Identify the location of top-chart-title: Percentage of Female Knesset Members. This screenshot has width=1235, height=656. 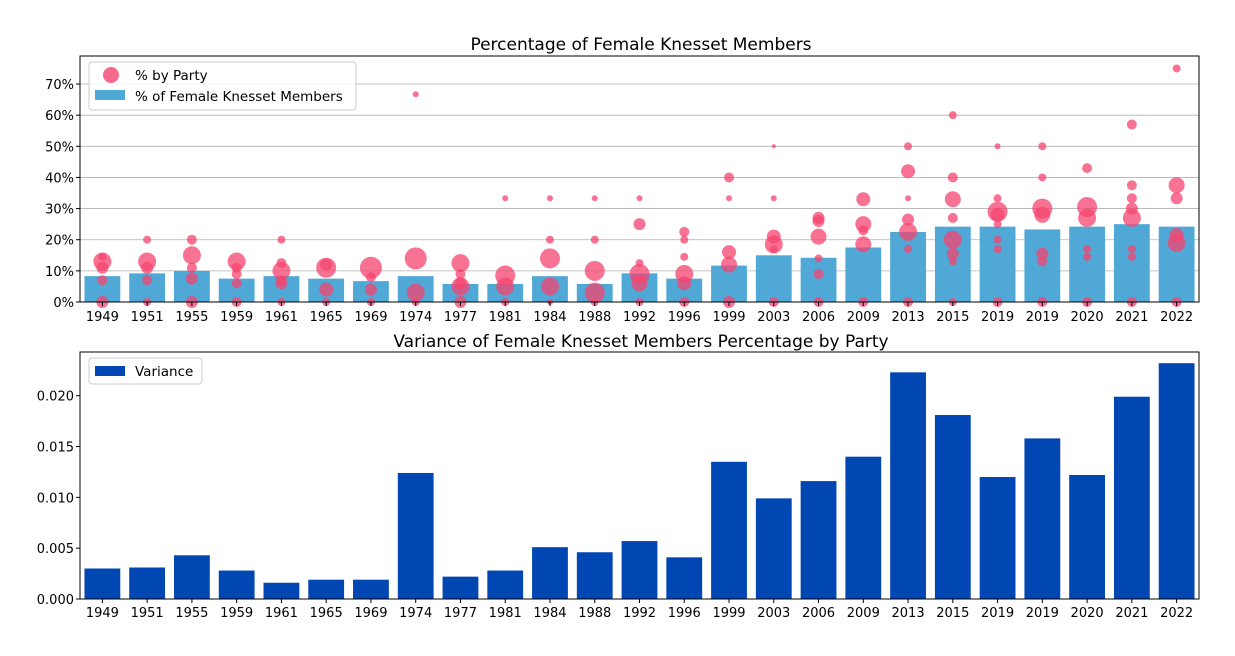
(640, 45).